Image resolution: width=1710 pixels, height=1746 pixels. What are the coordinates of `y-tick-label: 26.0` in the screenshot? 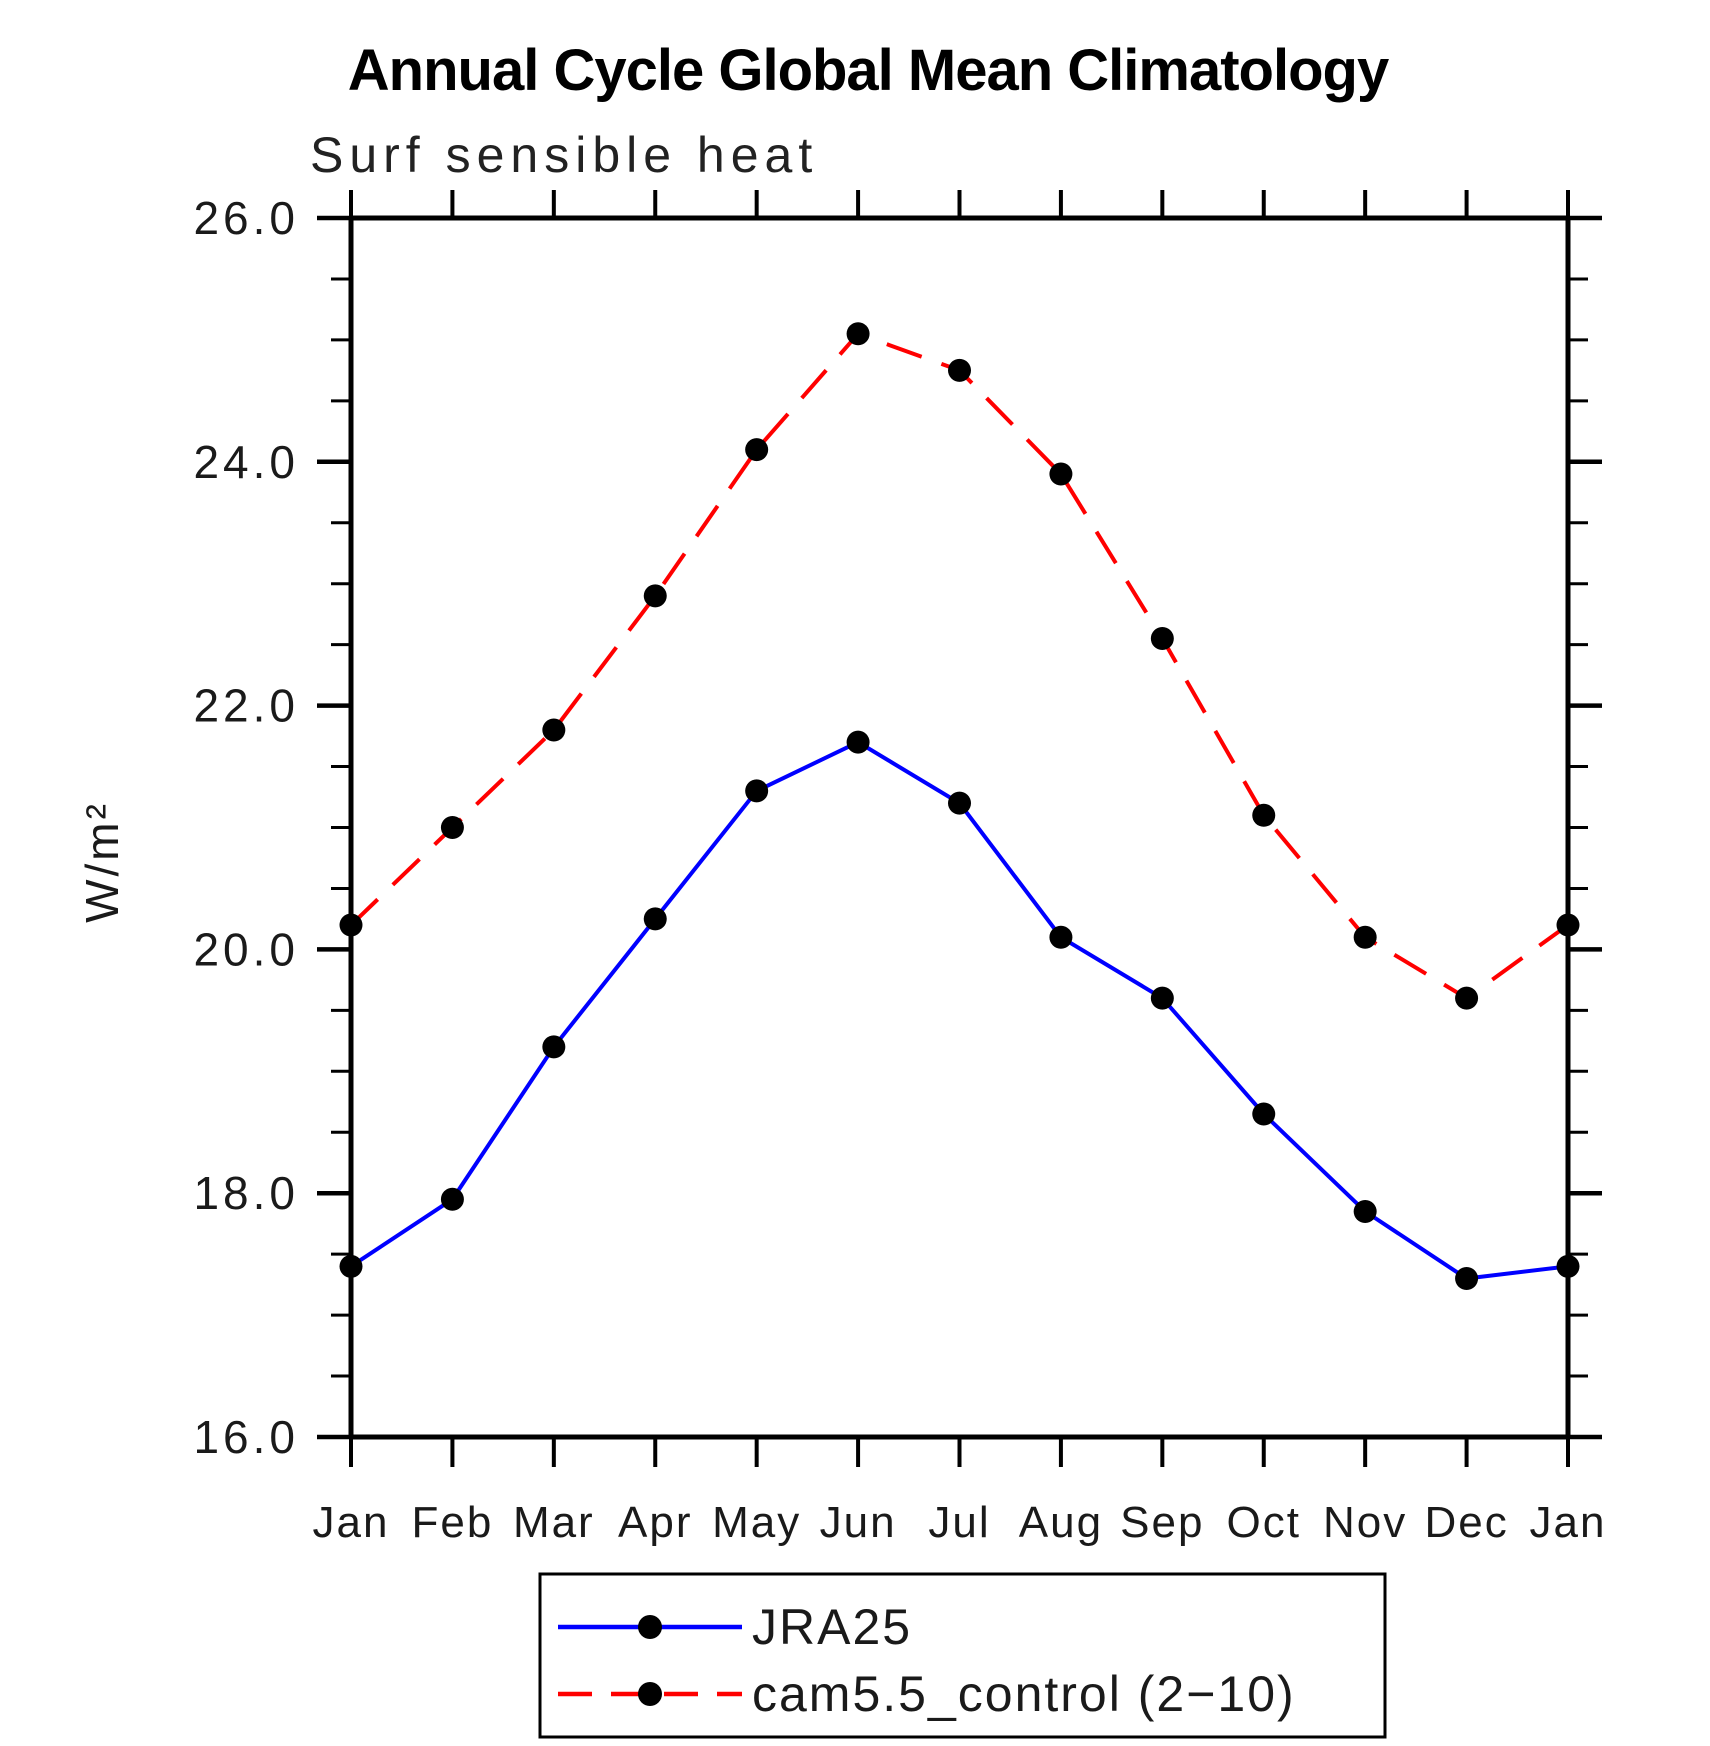 It's located at (246, 218).